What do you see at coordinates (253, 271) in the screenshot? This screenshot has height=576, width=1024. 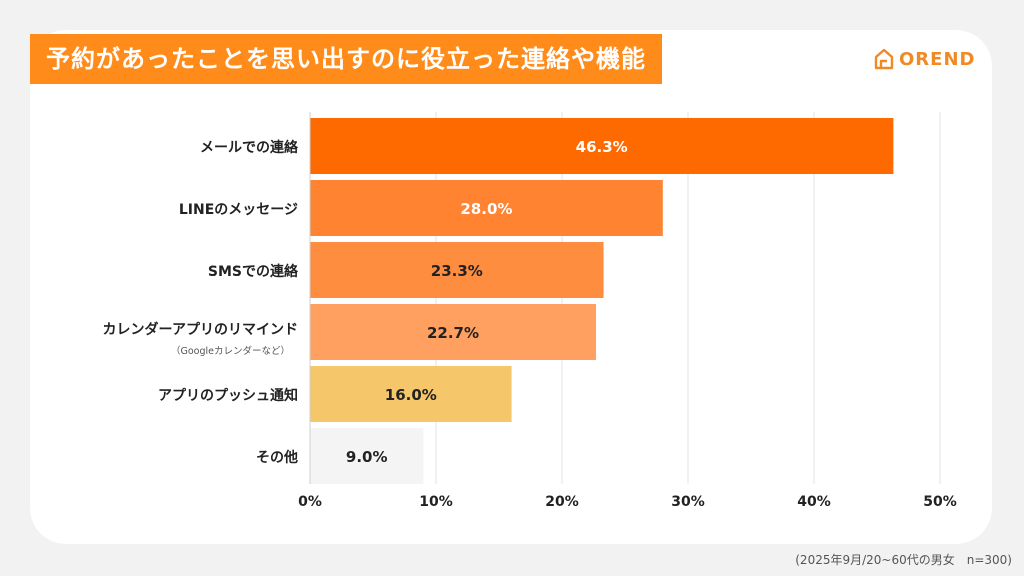 I see `category-label: SMSでの連絡` at bounding box center [253, 271].